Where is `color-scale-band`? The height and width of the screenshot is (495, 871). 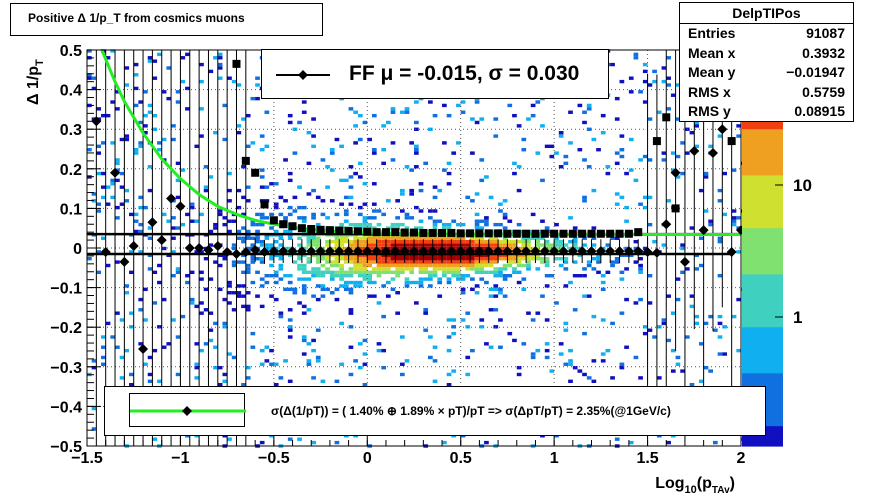
color-scale-band is located at coordinates (762, 304).